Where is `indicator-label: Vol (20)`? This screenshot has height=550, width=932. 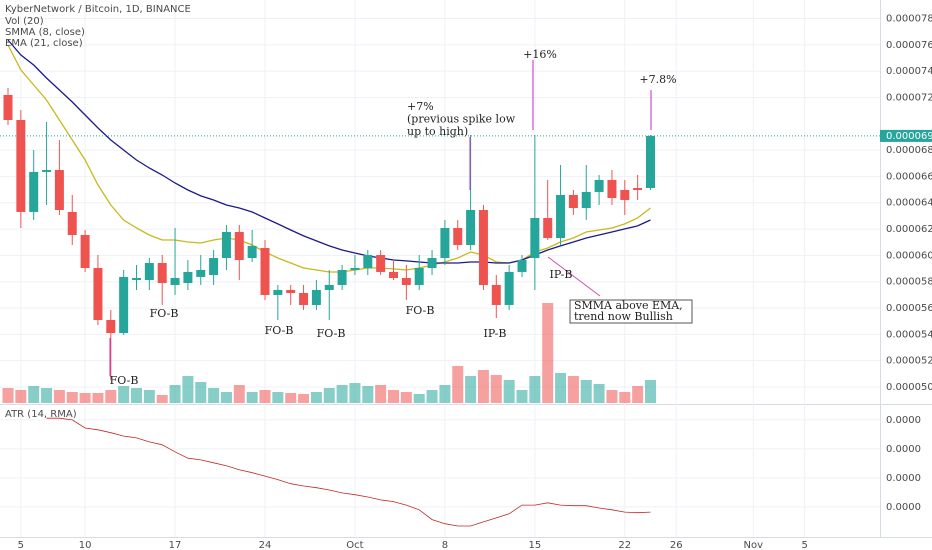
indicator-label: Vol (20) is located at coordinates (24, 21).